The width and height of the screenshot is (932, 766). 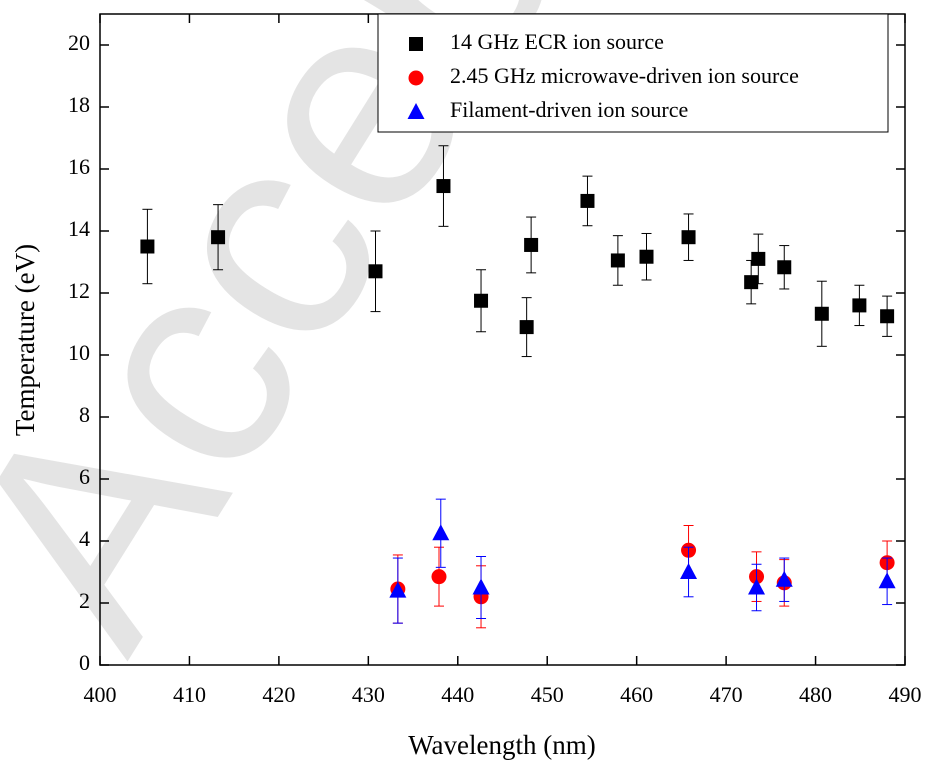 What do you see at coordinates (79, 104) in the screenshot?
I see `y-tick-label: 18` at bounding box center [79, 104].